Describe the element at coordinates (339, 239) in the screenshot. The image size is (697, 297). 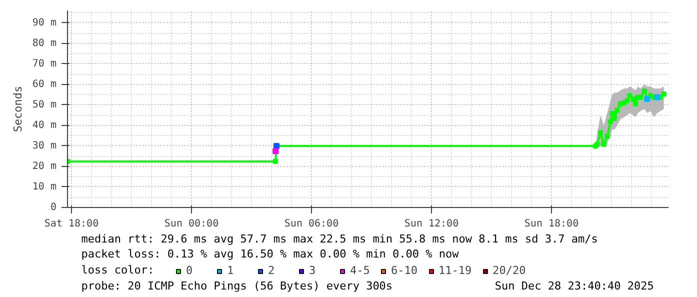
I see `text: median rtt: 29.6 ms avg 57.7 ms max 22.5 ms min 55.8 ms now 8.1 ms sd 3.7 am/s` at that location.